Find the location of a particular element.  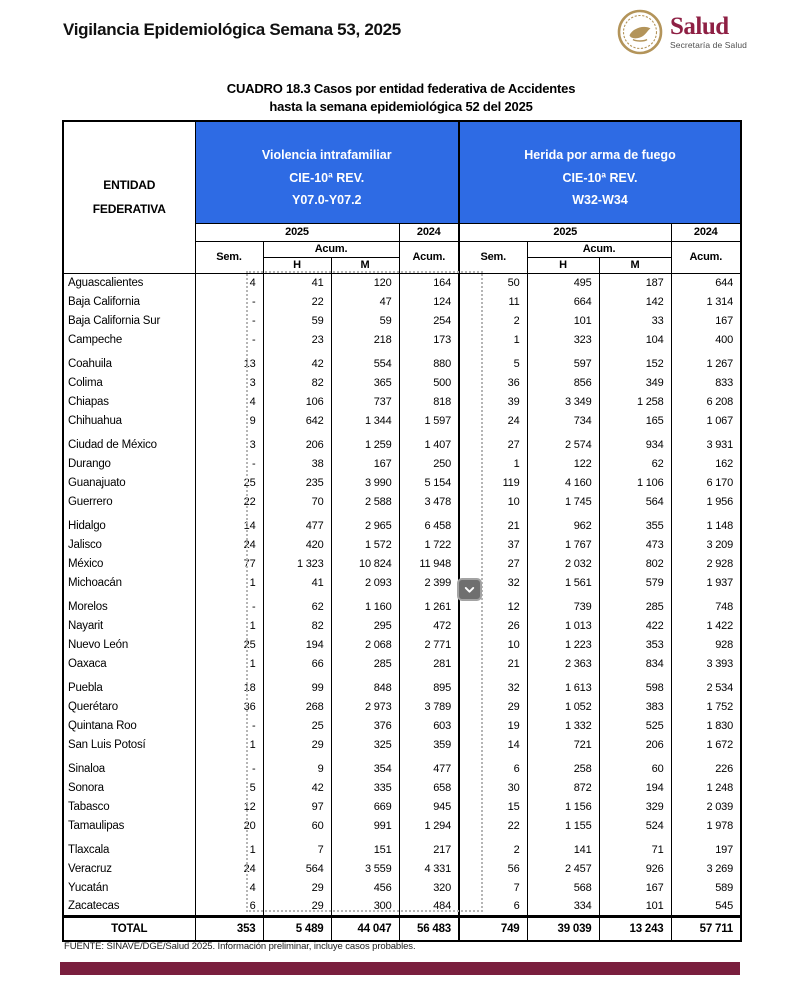

table-row: Baja California Sur -59 59 254 2 101 33 167 is located at coordinates (402, 320).